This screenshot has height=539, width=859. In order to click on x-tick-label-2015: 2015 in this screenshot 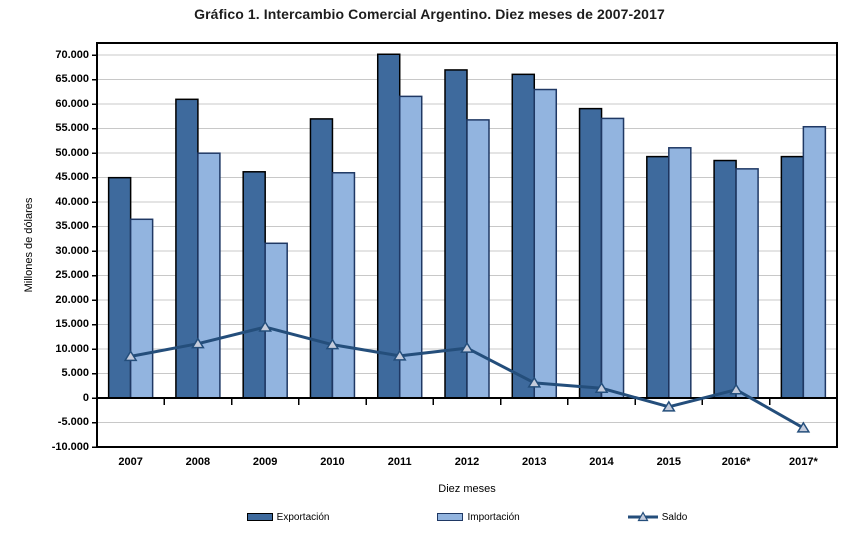, I will do `click(669, 462)`.